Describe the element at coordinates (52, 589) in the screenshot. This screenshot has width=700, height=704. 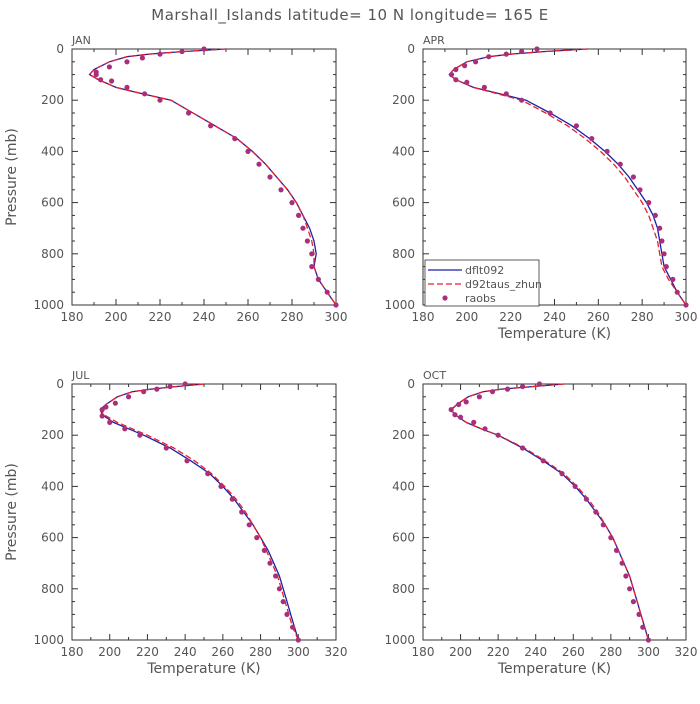
I see `y-tick-label: 800` at that location.